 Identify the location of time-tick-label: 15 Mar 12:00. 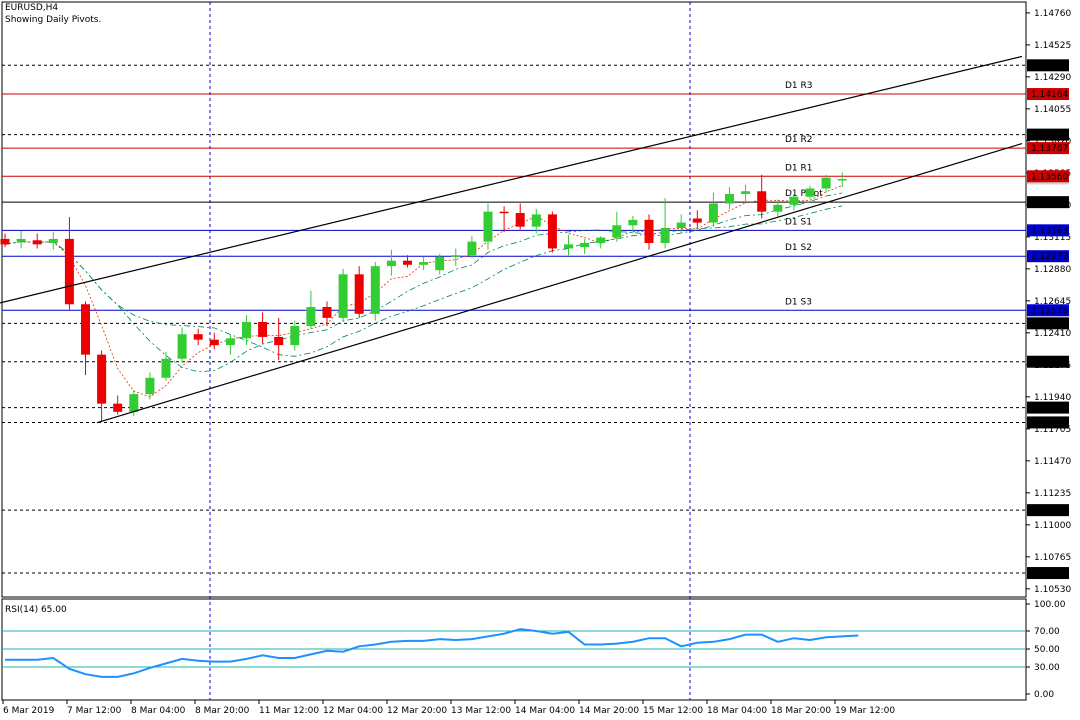
(673, 711).